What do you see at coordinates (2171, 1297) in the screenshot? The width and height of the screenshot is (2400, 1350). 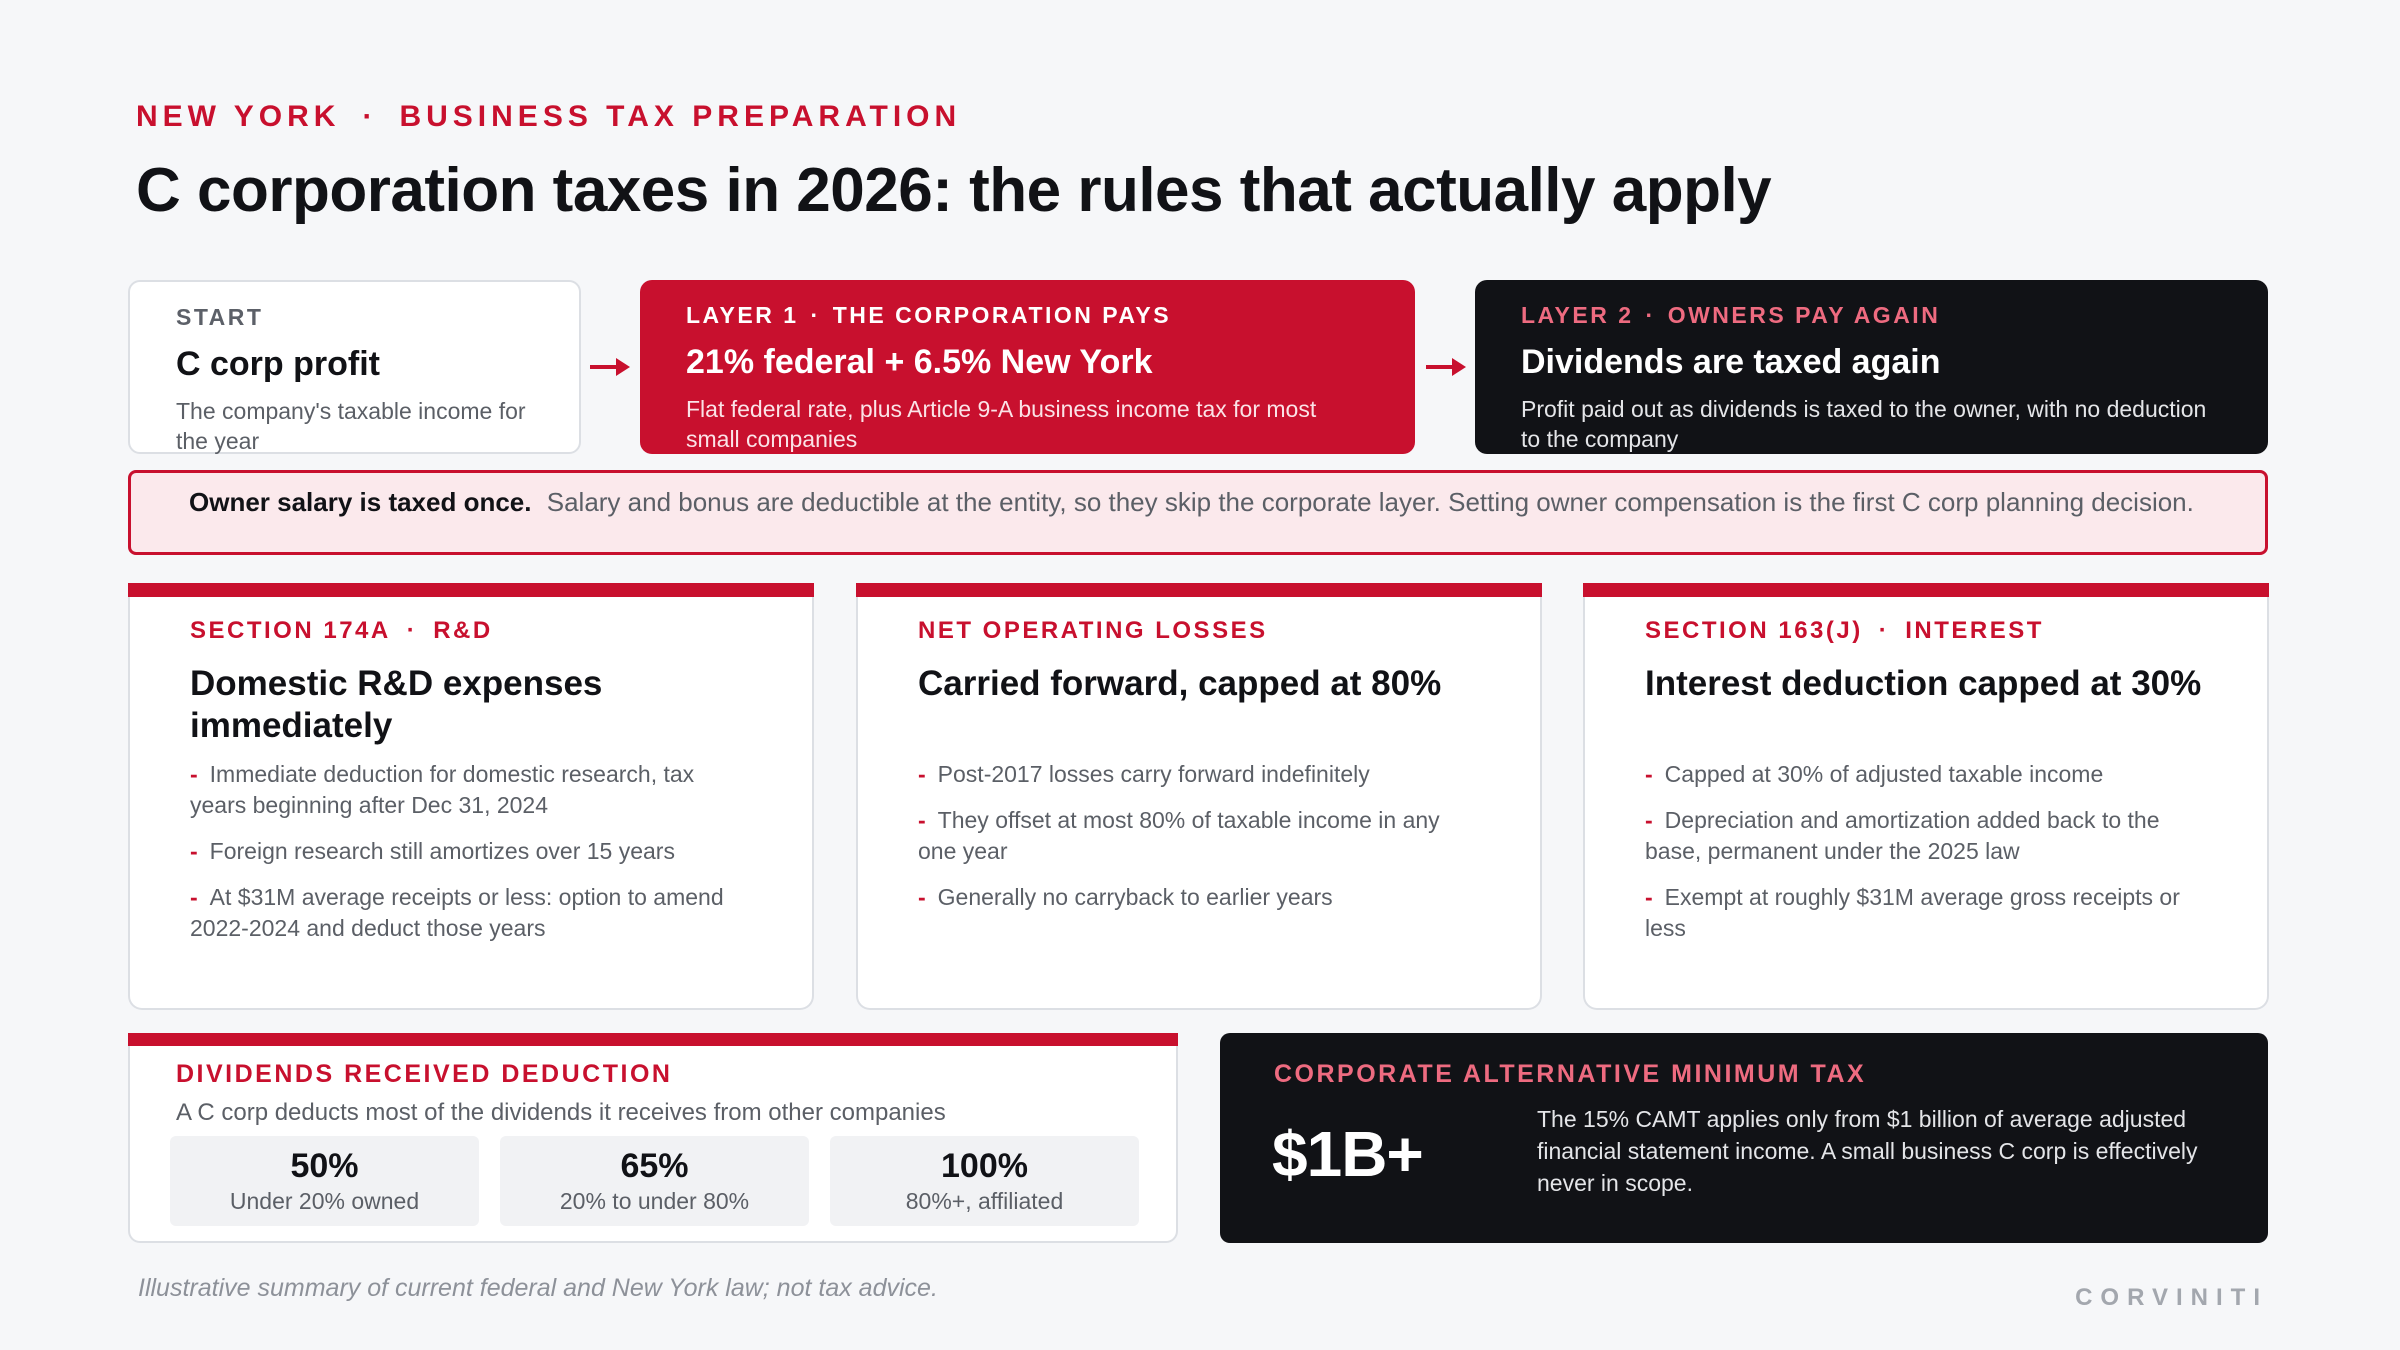 I see `brand-logo: CORVINITI` at bounding box center [2171, 1297].